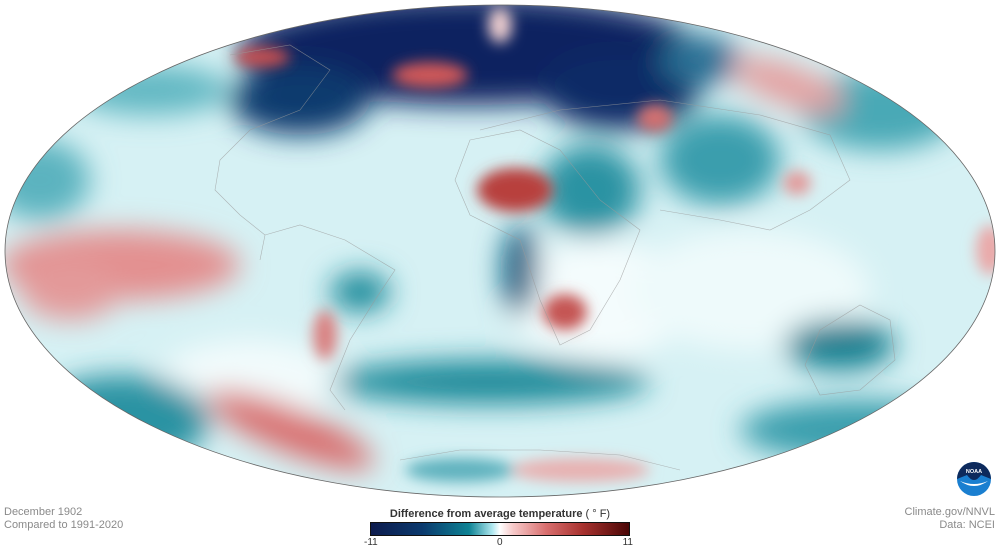  Describe the element at coordinates (371, 542) in the screenshot. I see `legend-min: -11` at that location.